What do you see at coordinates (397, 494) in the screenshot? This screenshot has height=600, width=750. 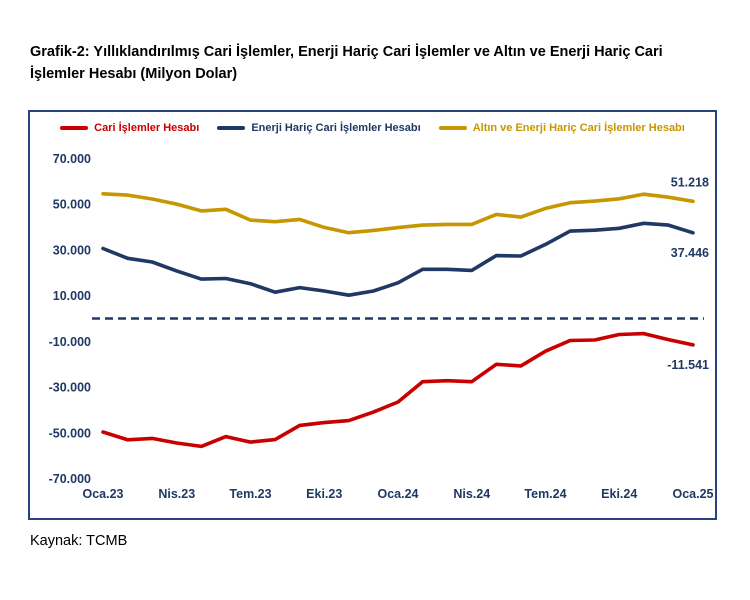 I see `x-axis-tick-label: Oca.24` at bounding box center [397, 494].